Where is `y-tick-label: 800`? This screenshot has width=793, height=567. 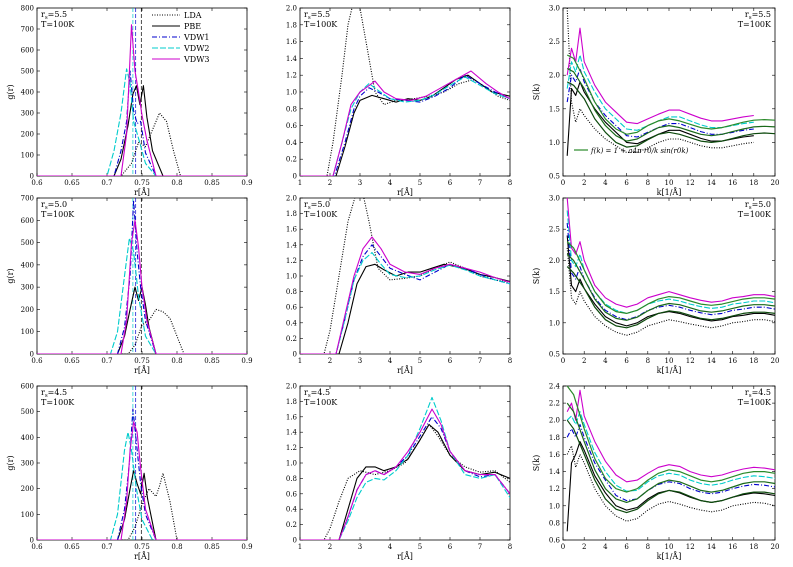
y-tick-label: 800 is located at coordinates (27, 9).